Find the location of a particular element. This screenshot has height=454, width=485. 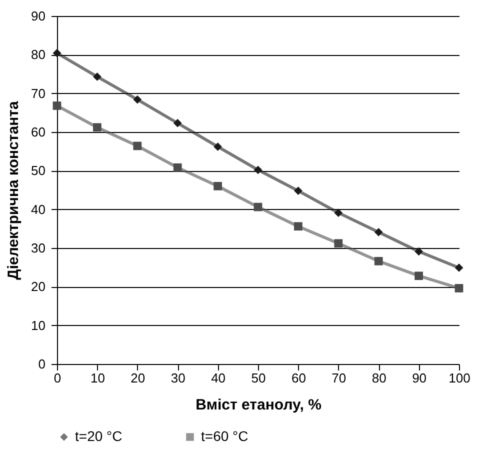

legend-label: t=60 °C is located at coordinates (224, 436).